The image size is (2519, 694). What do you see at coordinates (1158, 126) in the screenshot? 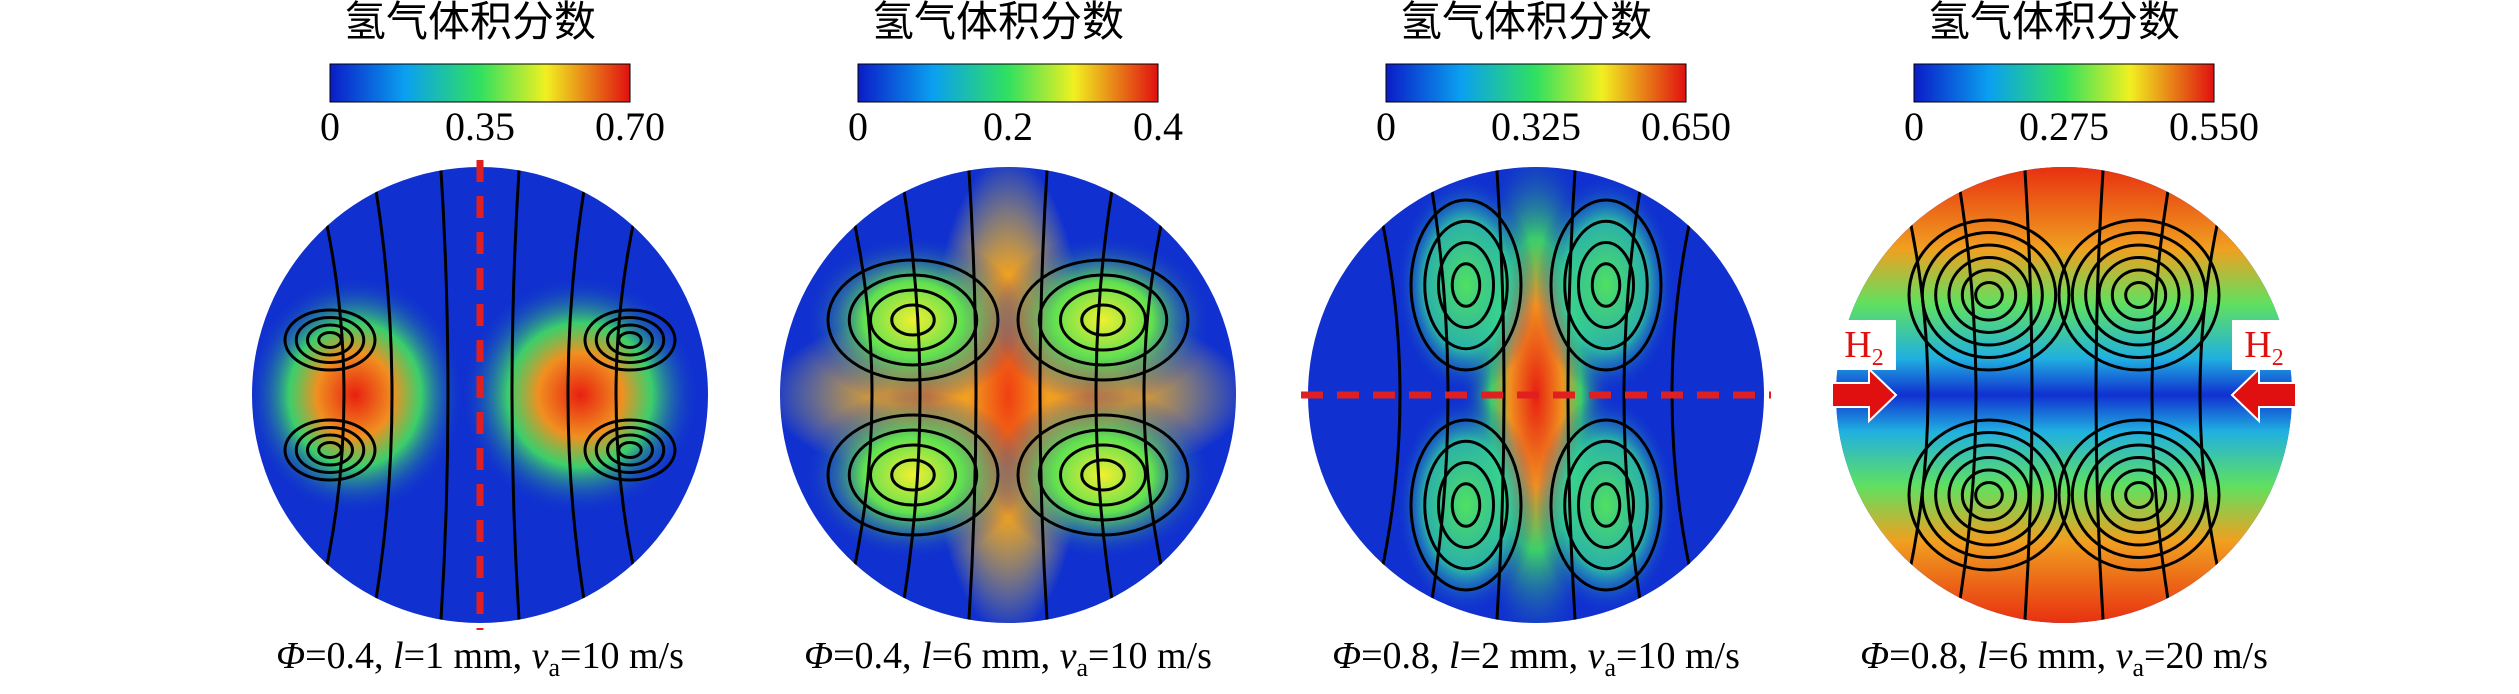
I see `colorbar-tick-label: 0.4` at bounding box center [1158, 126].